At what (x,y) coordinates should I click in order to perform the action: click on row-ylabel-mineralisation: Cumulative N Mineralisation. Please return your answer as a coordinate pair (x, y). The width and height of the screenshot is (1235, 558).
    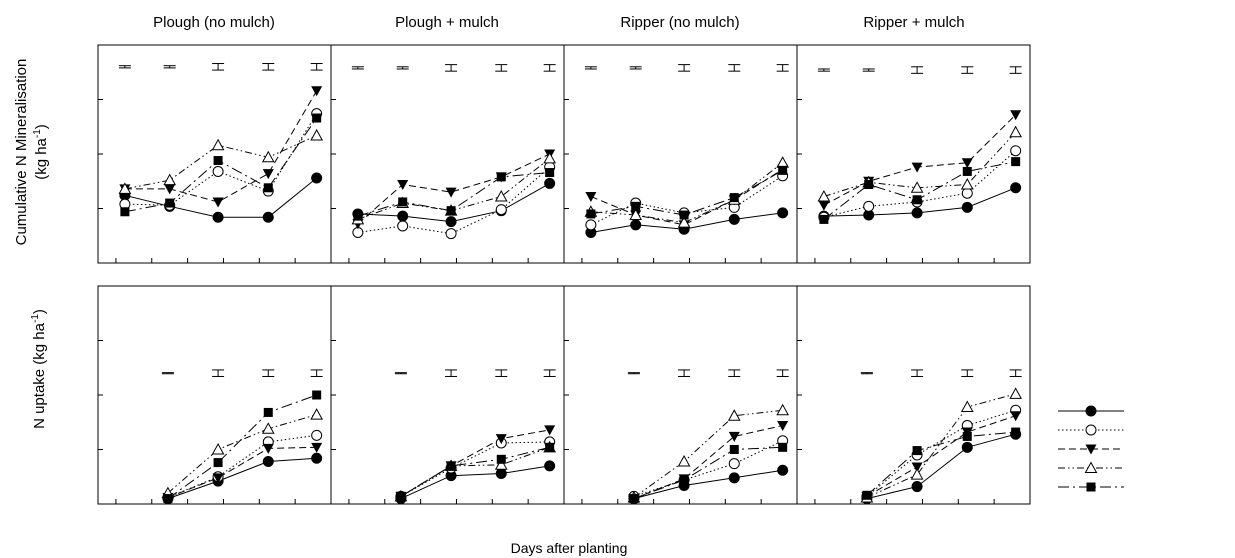
    Looking at the image, I should click on (21, 152).